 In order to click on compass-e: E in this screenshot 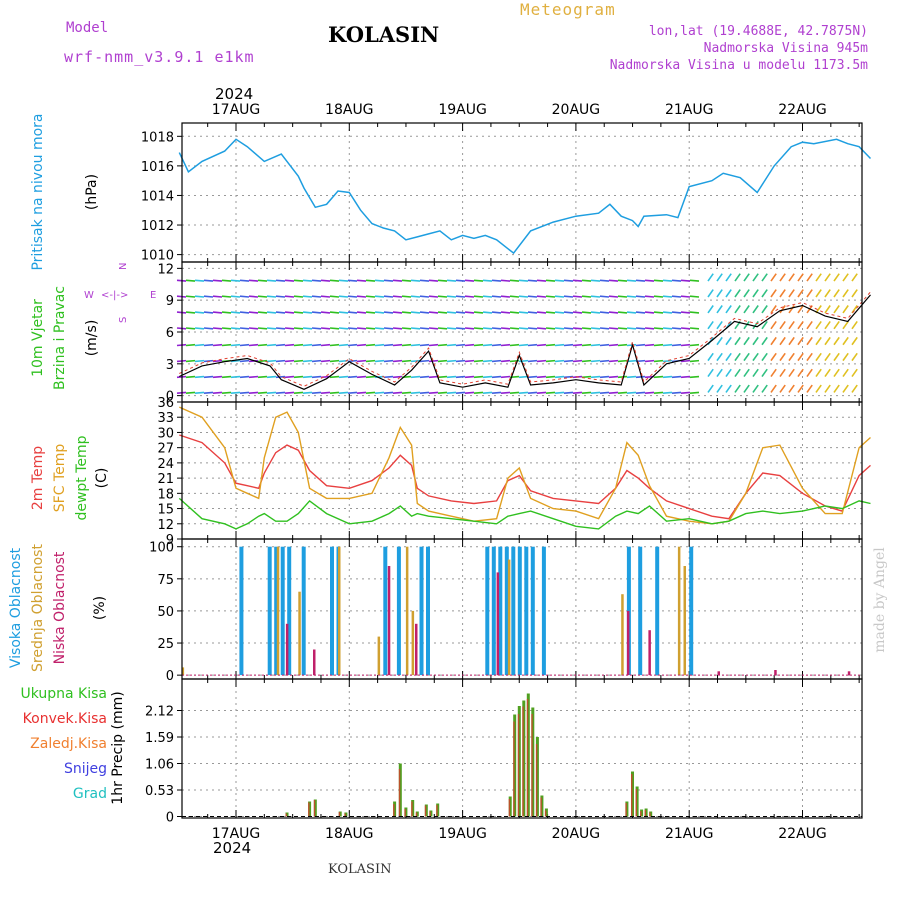, I will do `click(153, 295)`.